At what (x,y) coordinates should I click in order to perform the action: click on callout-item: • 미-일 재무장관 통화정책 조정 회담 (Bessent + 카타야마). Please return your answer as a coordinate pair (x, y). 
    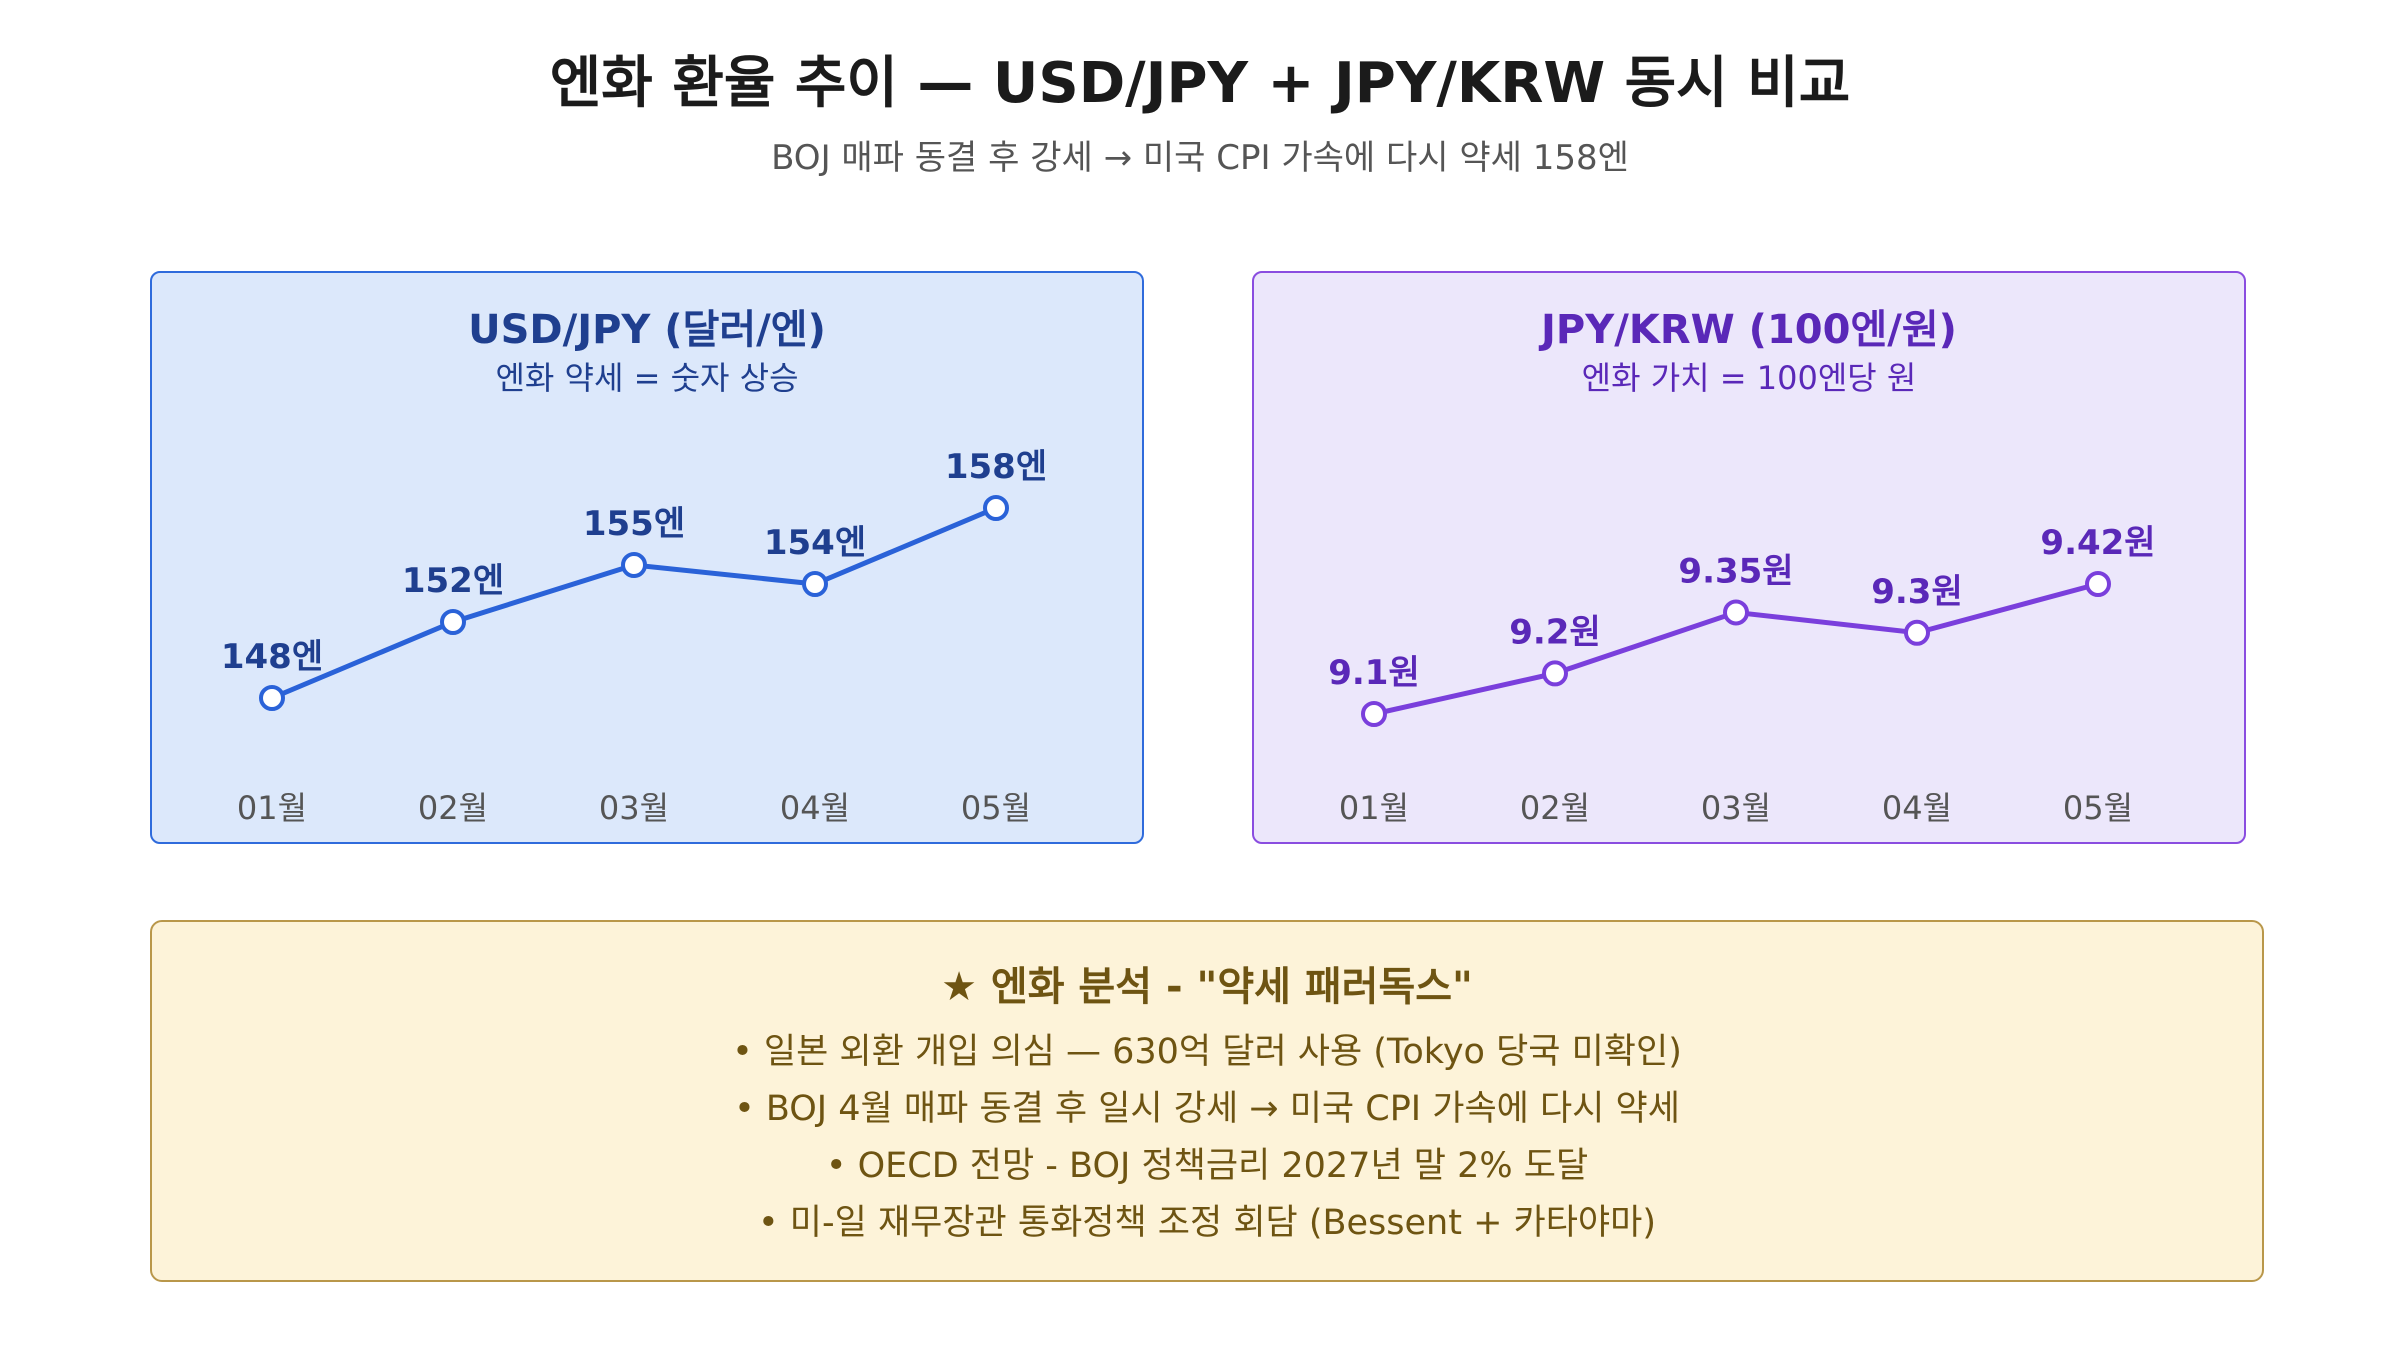
    Looking at the image, I should click on (1207, 1223).